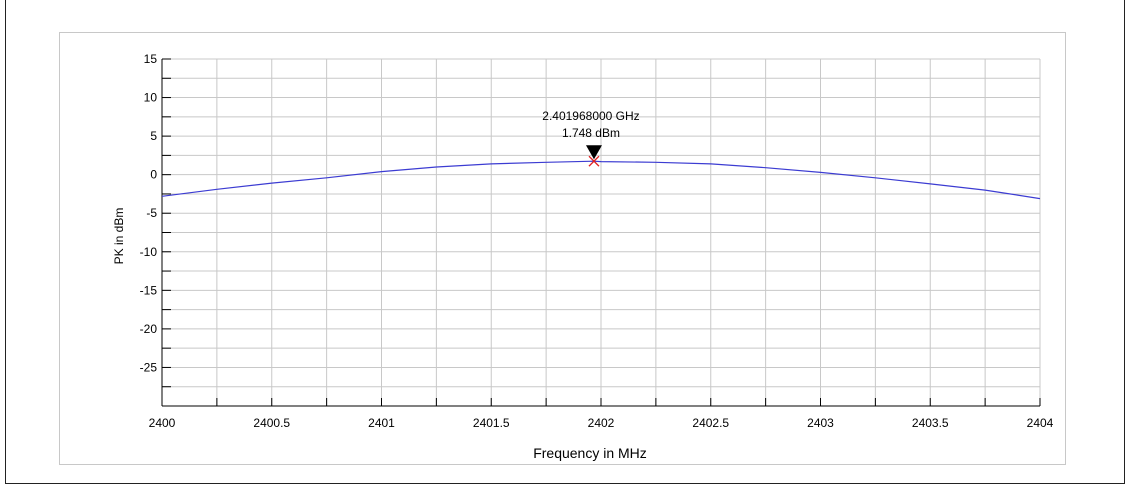  What do you see at coordinates (590, 453) in the screenshot?
I see `x-axis-label: Frequency in MHz` at bounding box center [590, 453].